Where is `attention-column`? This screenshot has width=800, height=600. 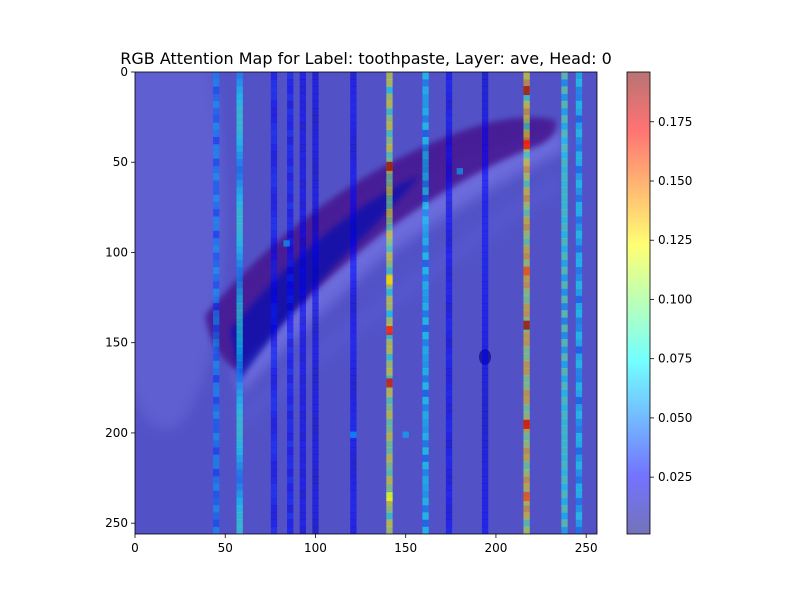
attention-column is located at coordinates (274, 303).